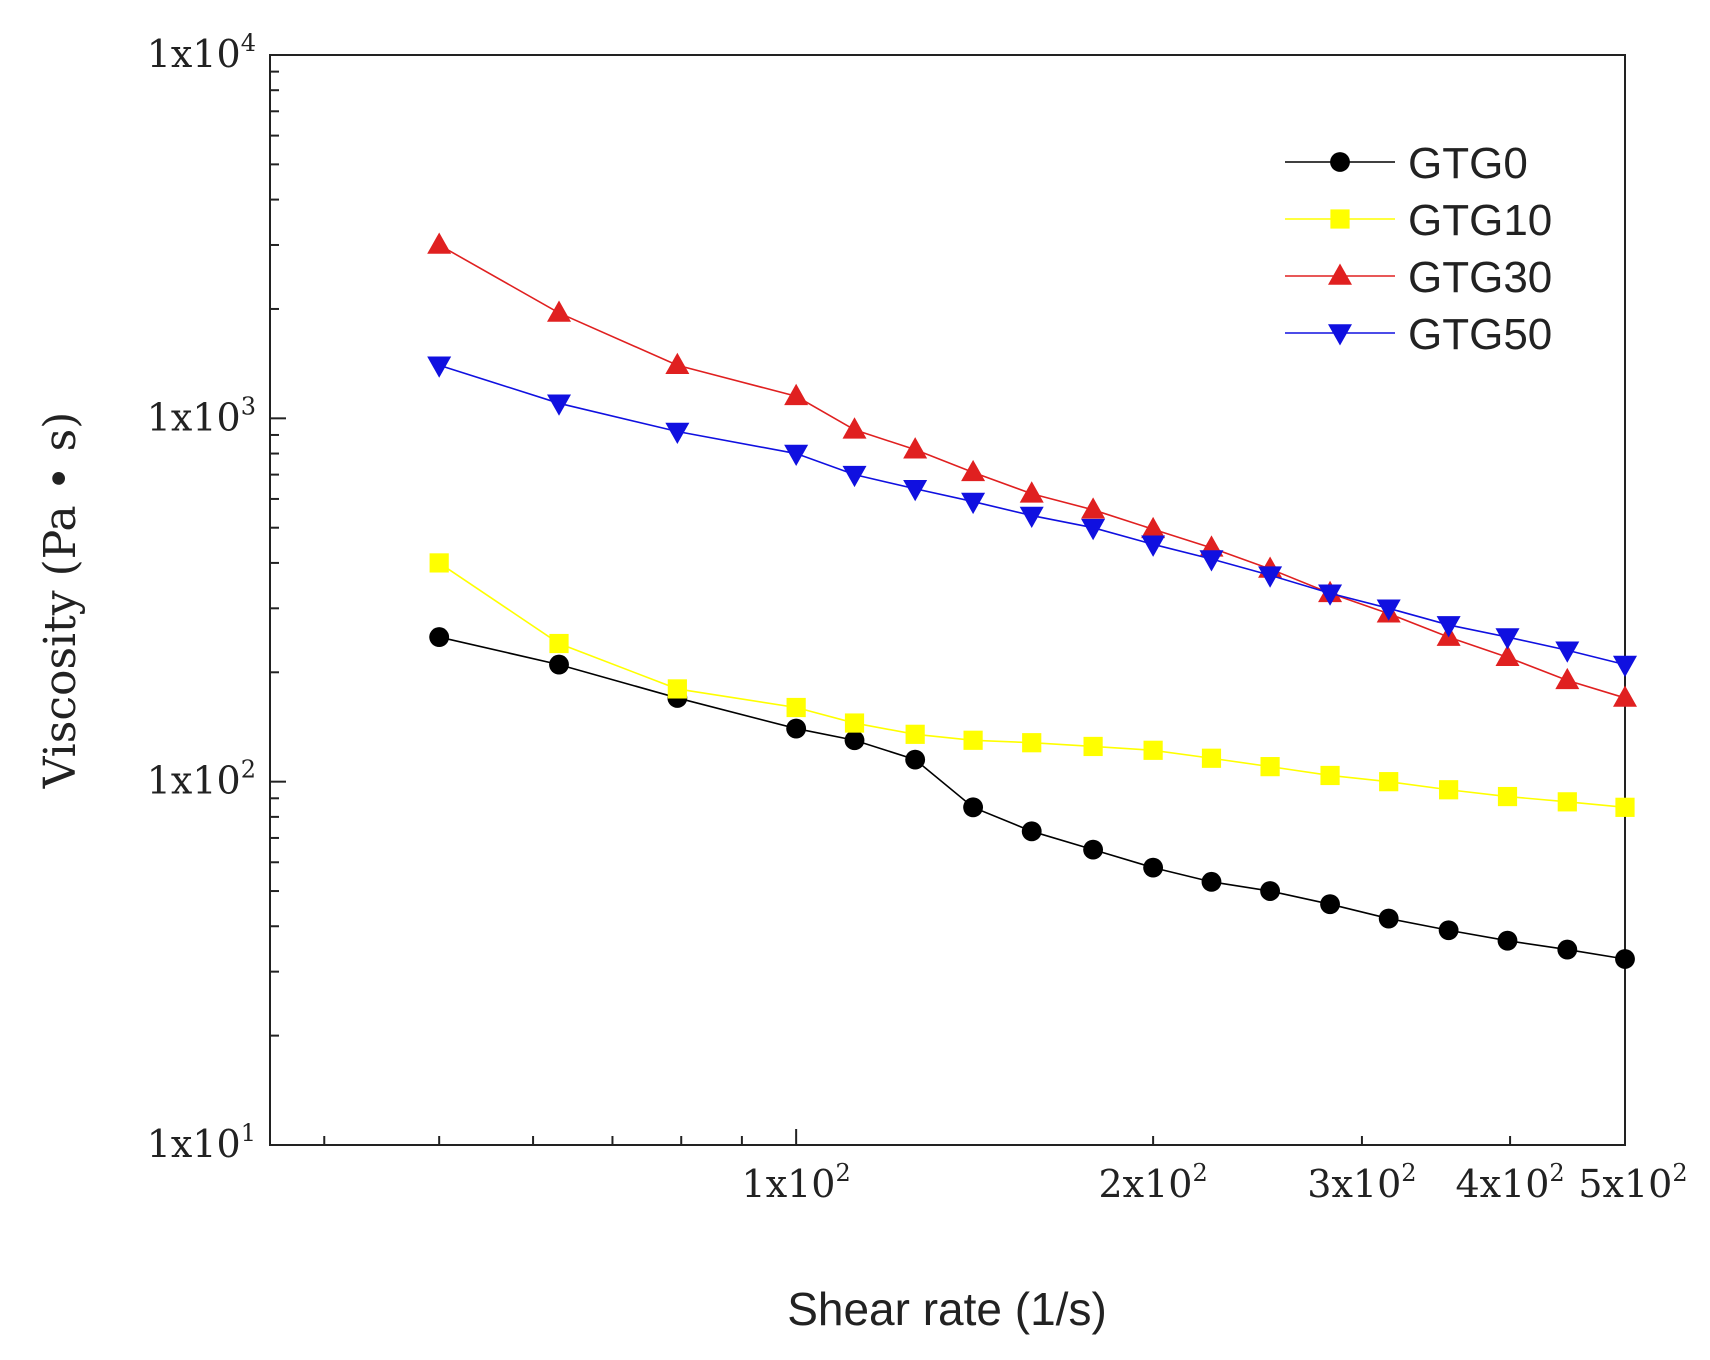  Describe the element at coordinates (1509, 1182) in the screenshot. I see `x-tick-label: 4x102` at that location.